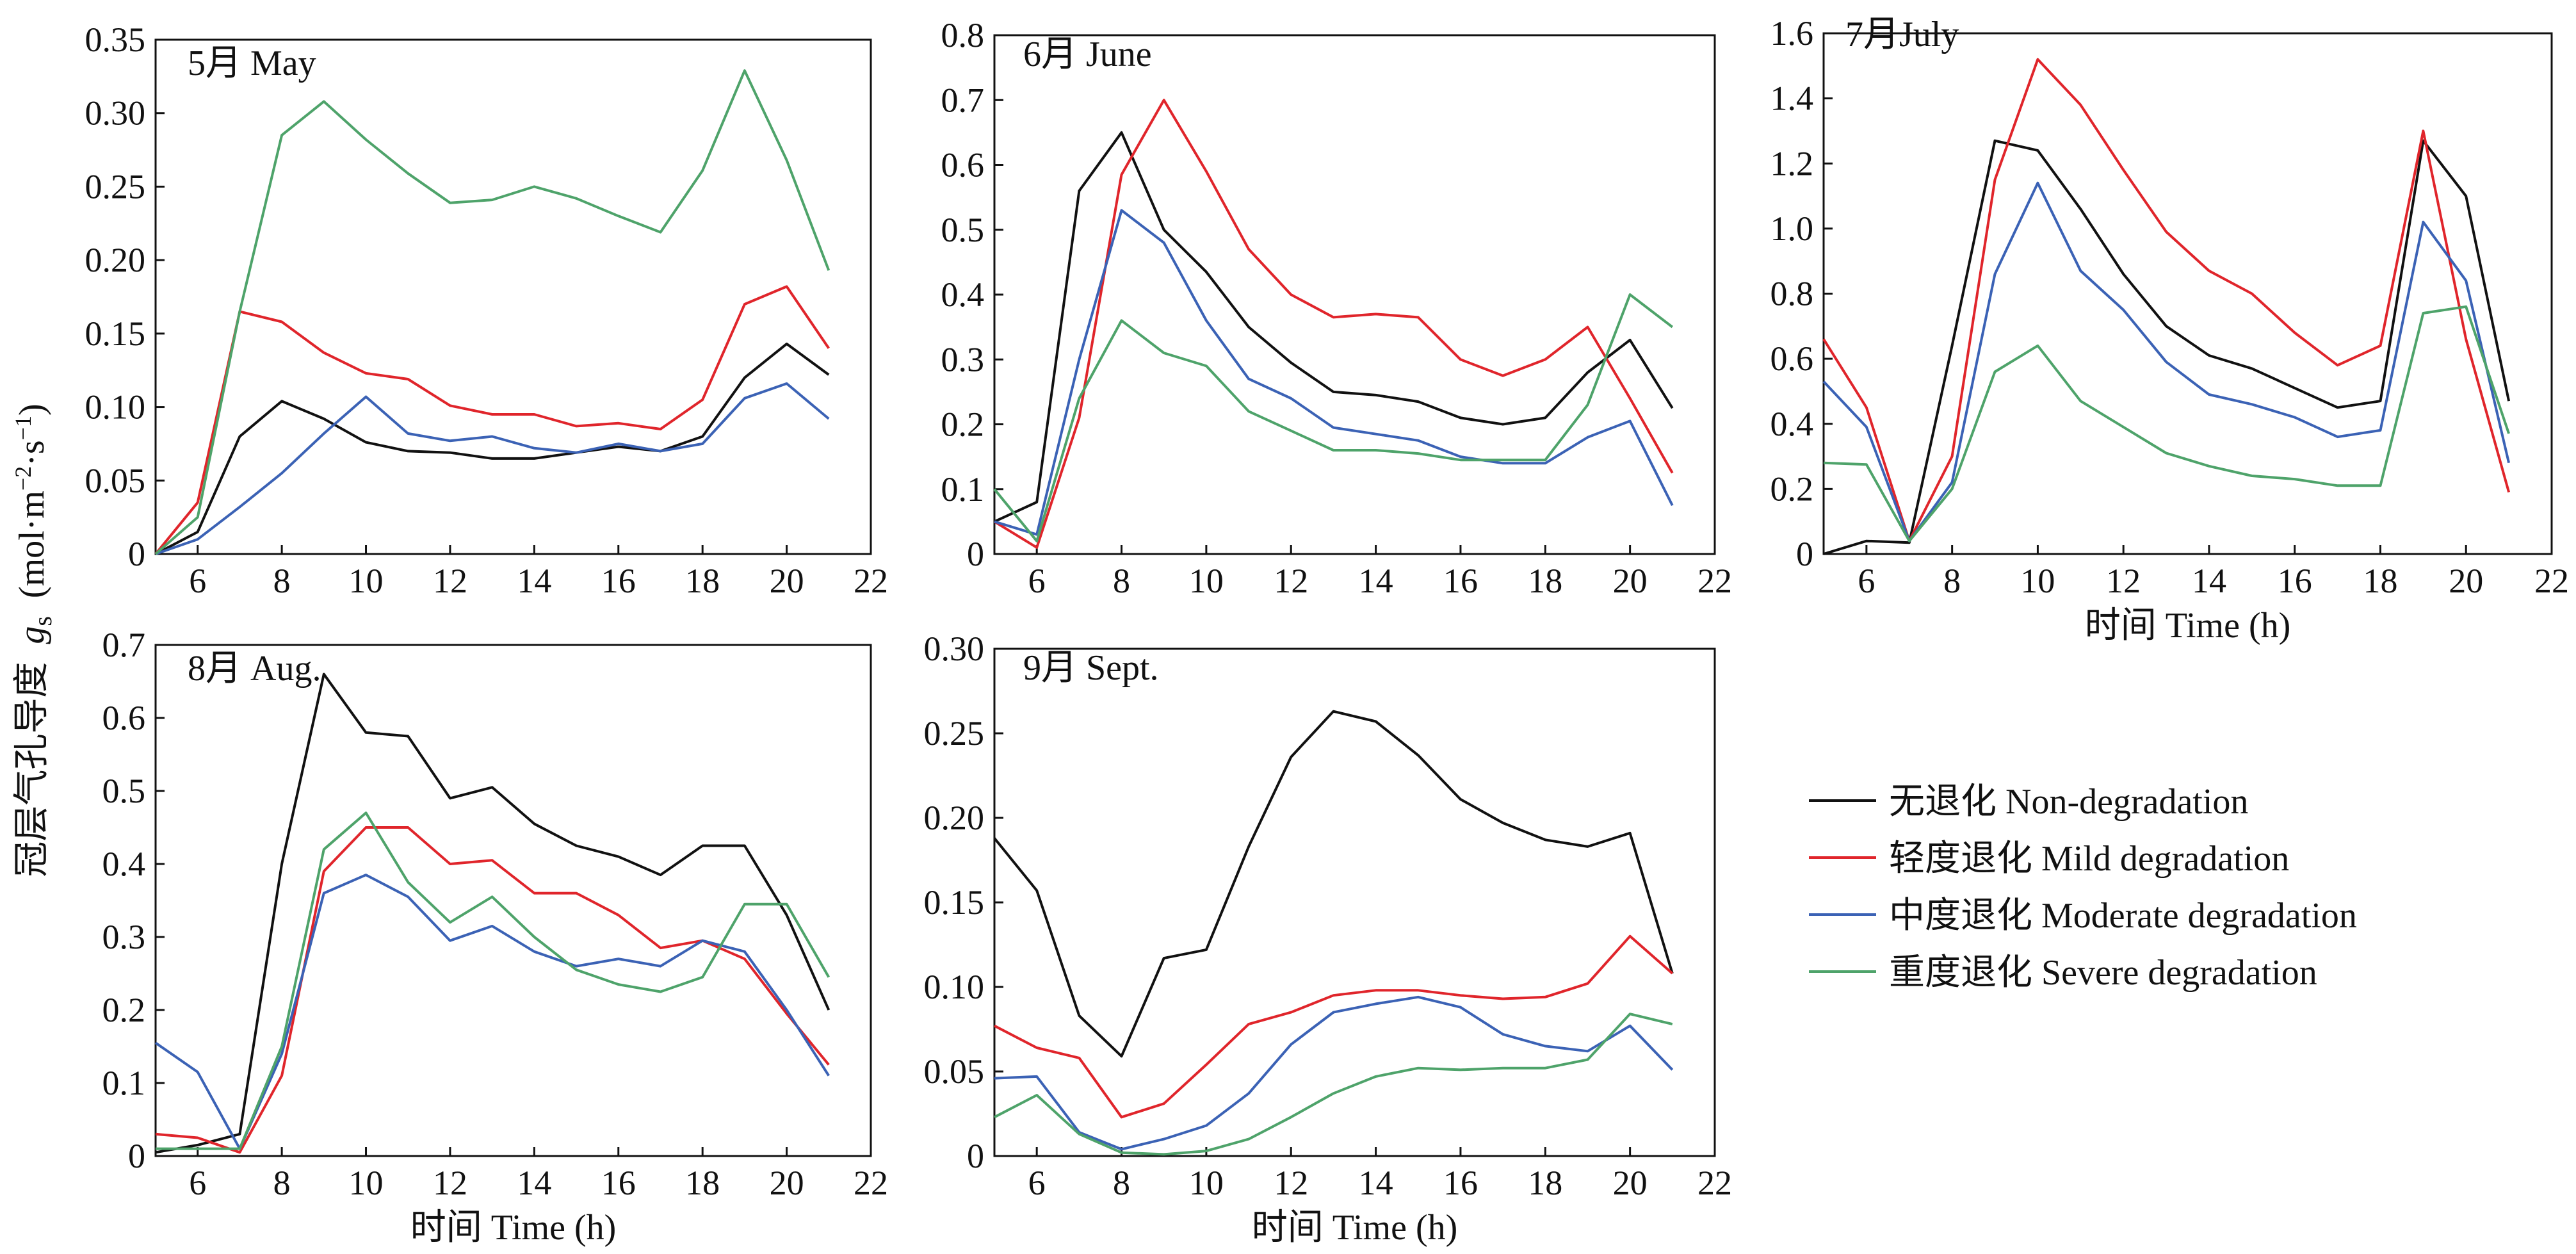 Image resolution: width=2576 pixels, height=1254 pixels. What do you see at coordinates (124, 1010) in the screenshot?
I see `y-tick-label: 0.2` at bounding box center [124, 1010].